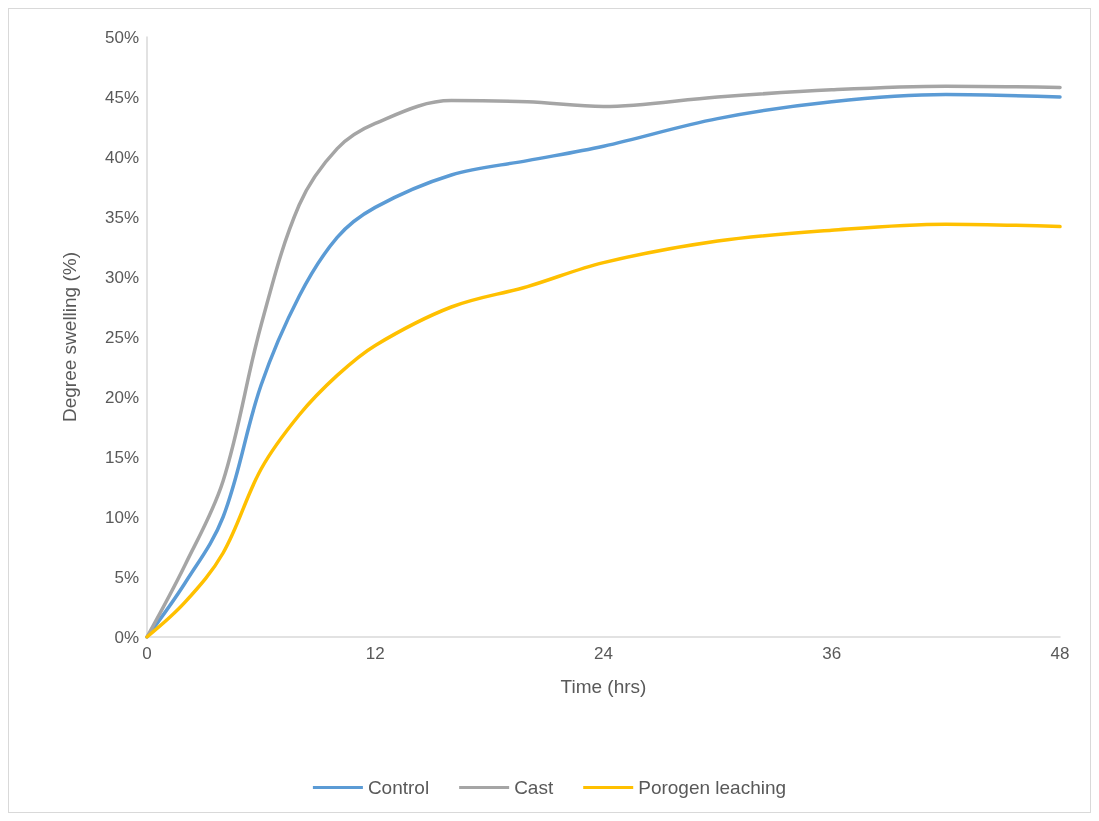 The image size is (1099, 821). Describe the element at coordinates (126, 577) in the screenshot. I see `y-tick-label: 5%` at that location.